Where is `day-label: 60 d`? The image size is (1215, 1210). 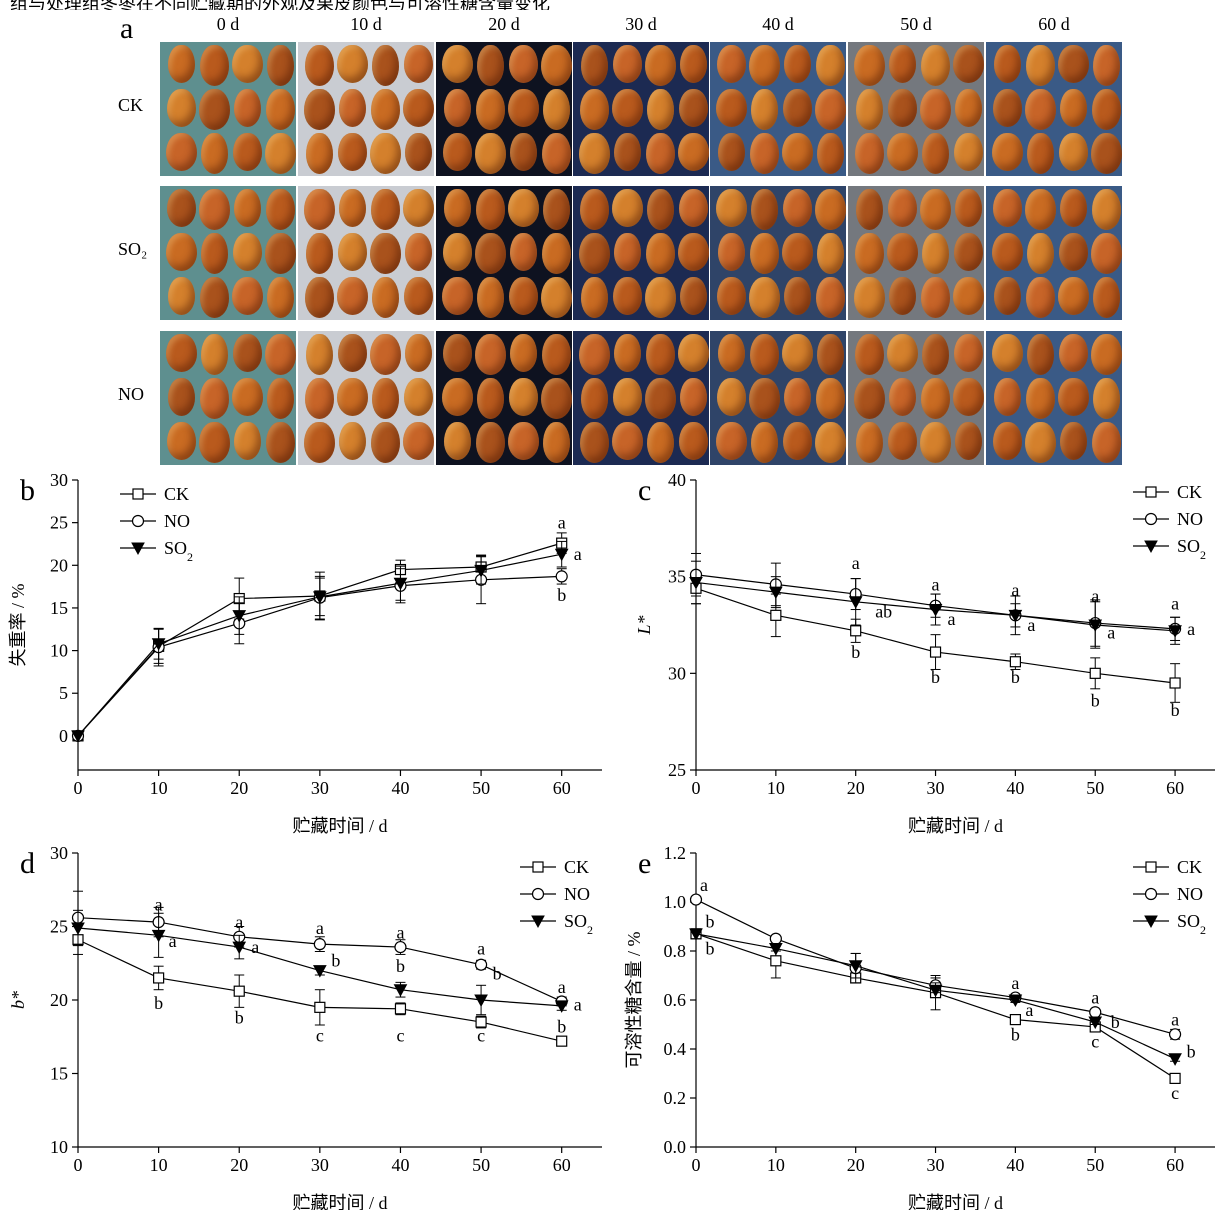
day-label: 60 d is located at coordinates (1054, 24).